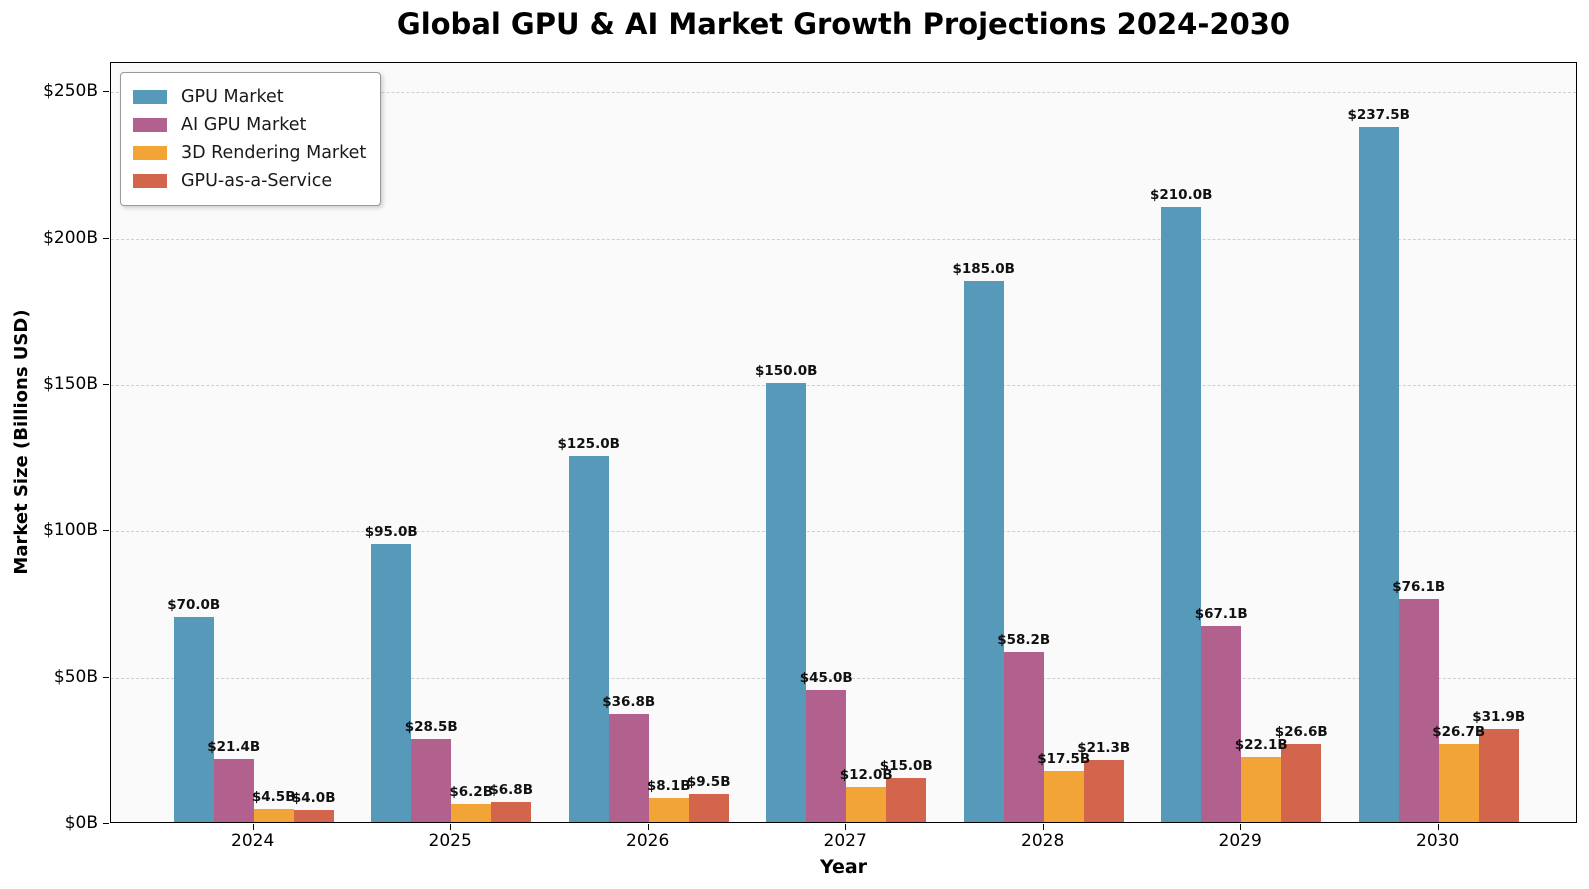  I want to click on x-tick-label-2027: 2027, so click(845, 841).